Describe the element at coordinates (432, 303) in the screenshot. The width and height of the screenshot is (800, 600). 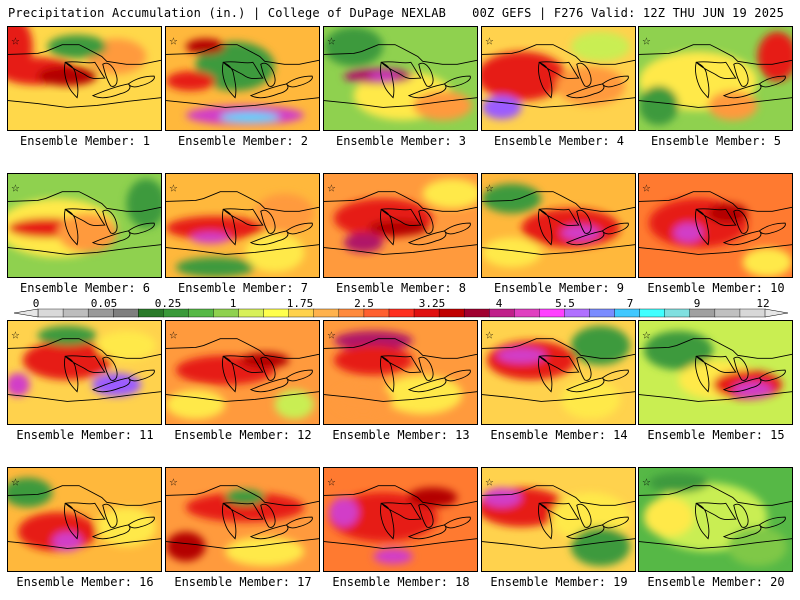
I see `colorbar-tick-label: 3.25` at that location.